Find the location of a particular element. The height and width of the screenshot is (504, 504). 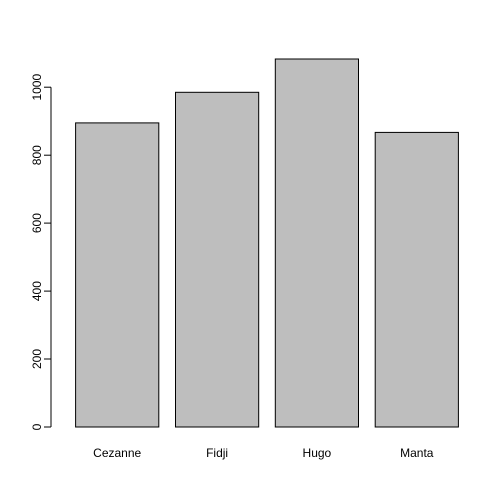

y-tick-label-400: 400 is located at coordinates (37, 291).